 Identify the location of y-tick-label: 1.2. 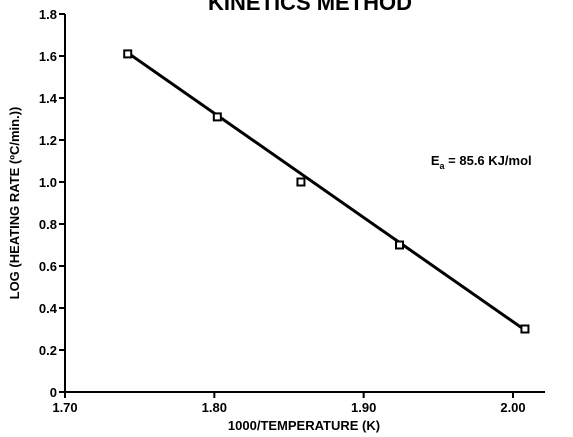
(48, 140).